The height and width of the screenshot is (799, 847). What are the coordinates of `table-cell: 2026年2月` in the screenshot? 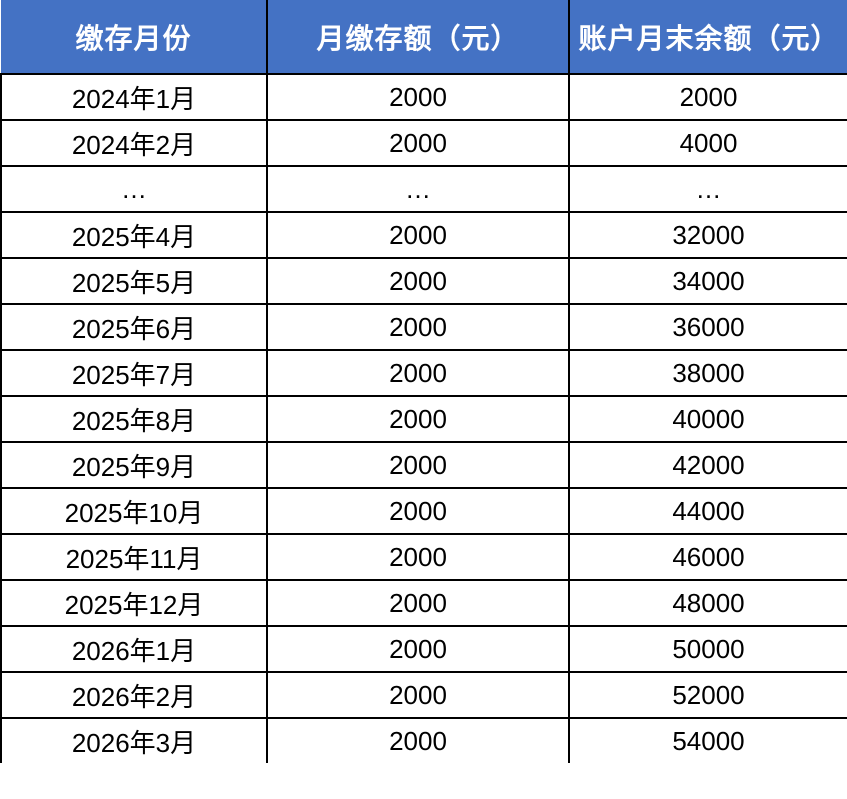 It's located at (134, 695).